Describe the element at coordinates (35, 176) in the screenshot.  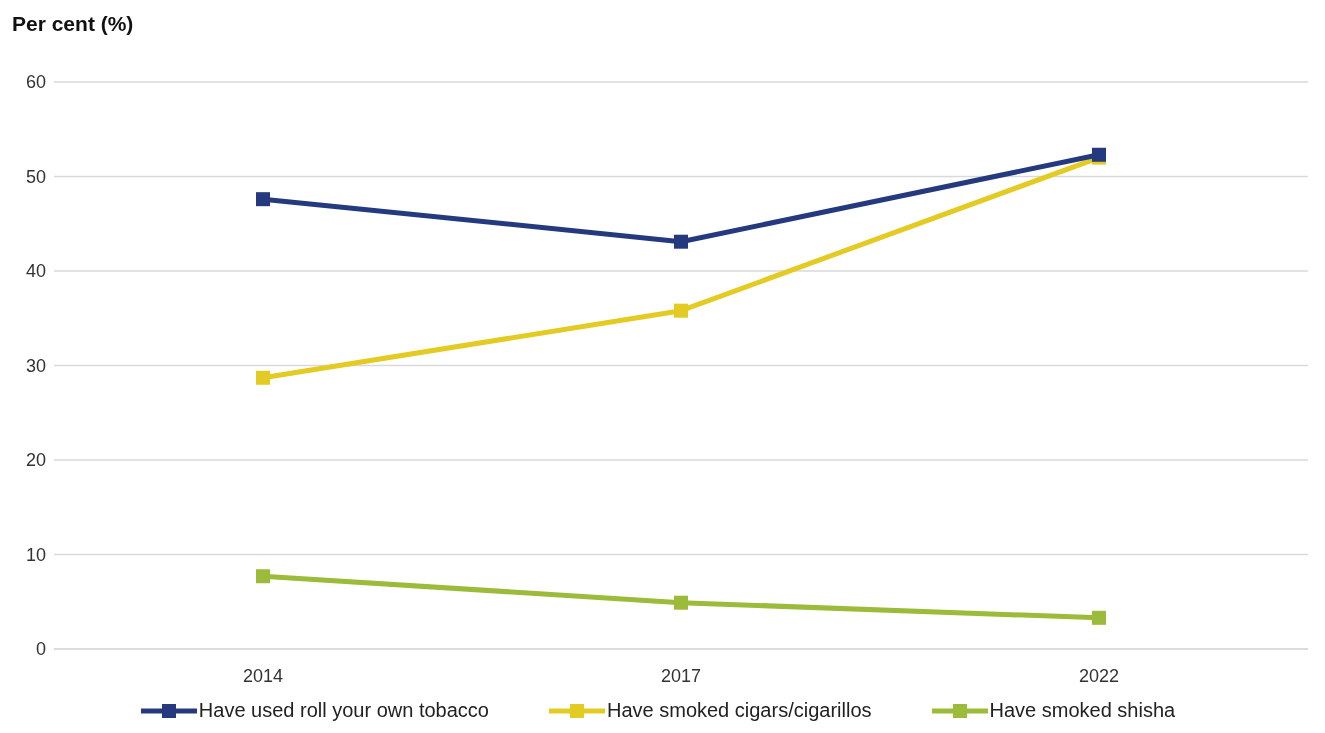
I see `y-tick-label: 50` at that location.